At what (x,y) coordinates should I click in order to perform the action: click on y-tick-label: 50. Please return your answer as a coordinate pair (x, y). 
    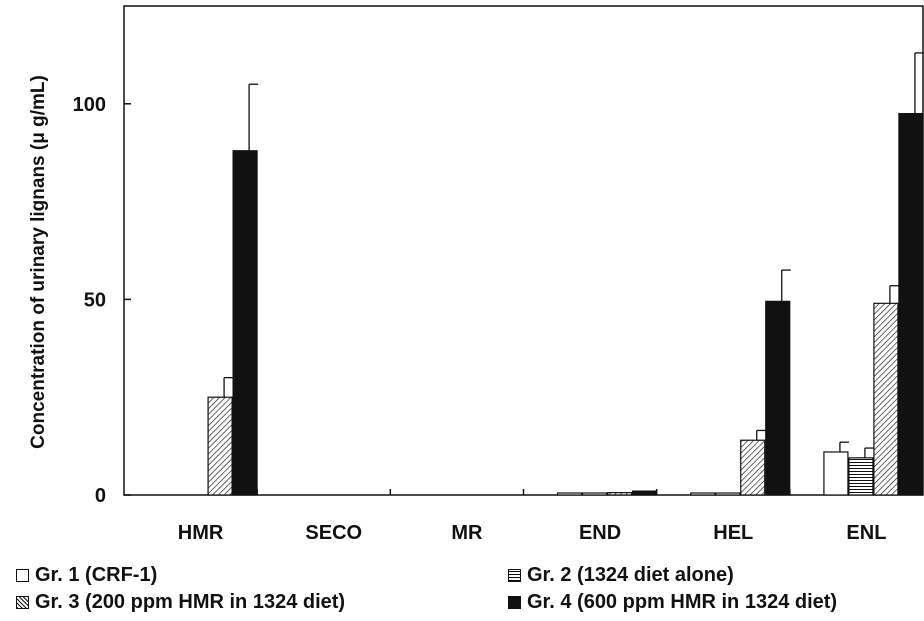
    Looking at the image, I should click on (95, 300).